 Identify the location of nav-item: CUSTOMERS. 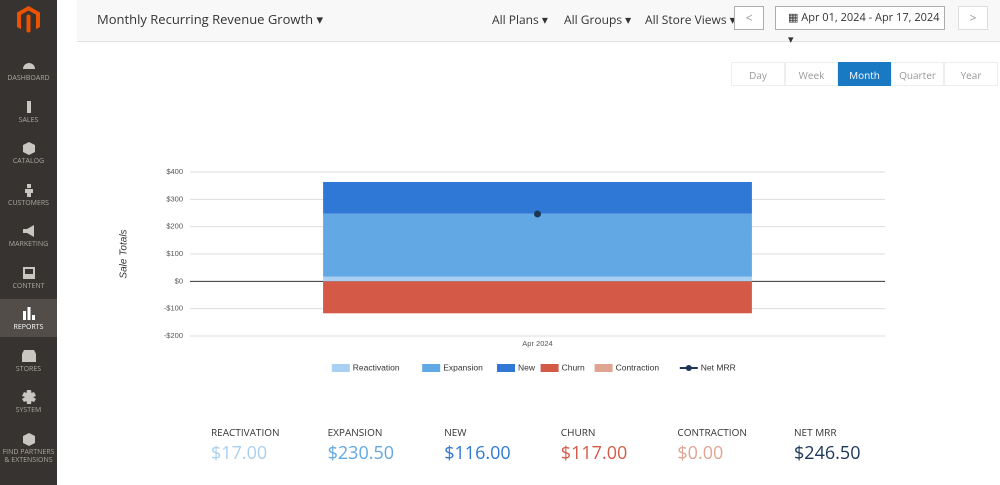
(28, 194).